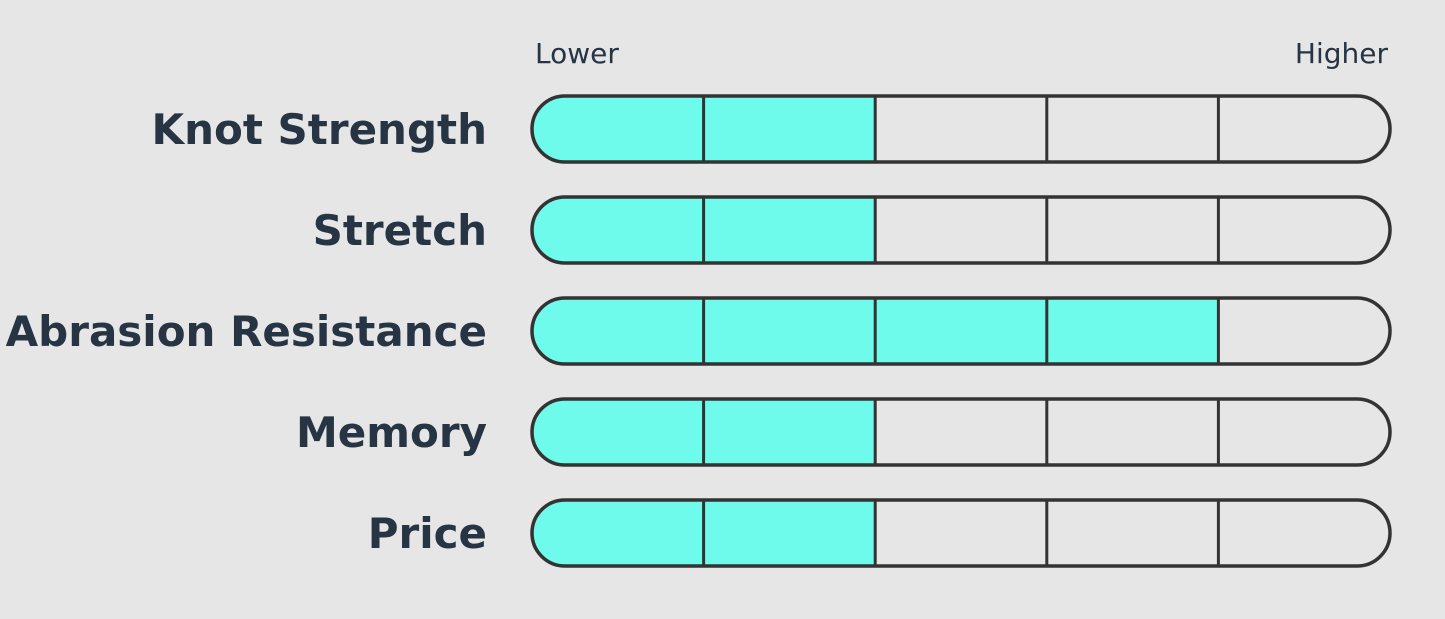 The width and height of the screenshot is (1445, 619). I want to click on rating-row: Abrasion Resistance, so click(699, 331).